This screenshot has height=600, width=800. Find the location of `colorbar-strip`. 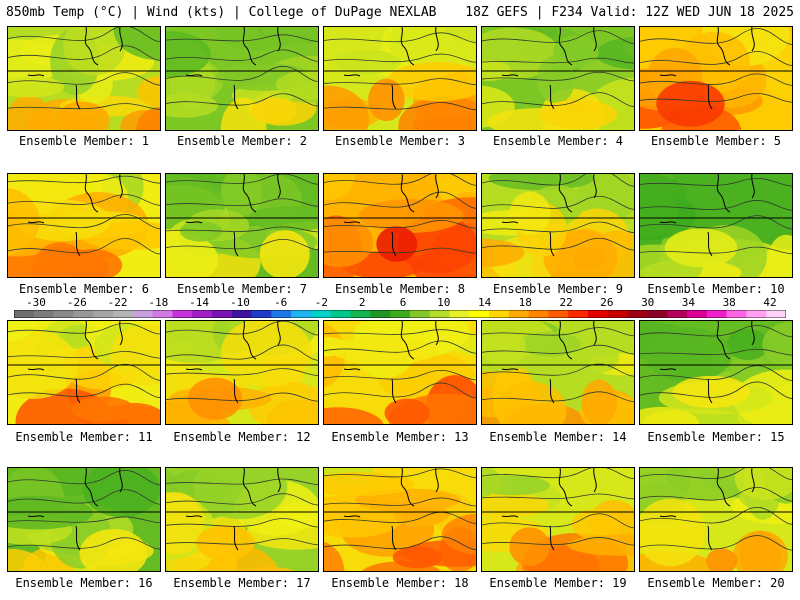

colorbar-strip is located at coordinates (400, 314).